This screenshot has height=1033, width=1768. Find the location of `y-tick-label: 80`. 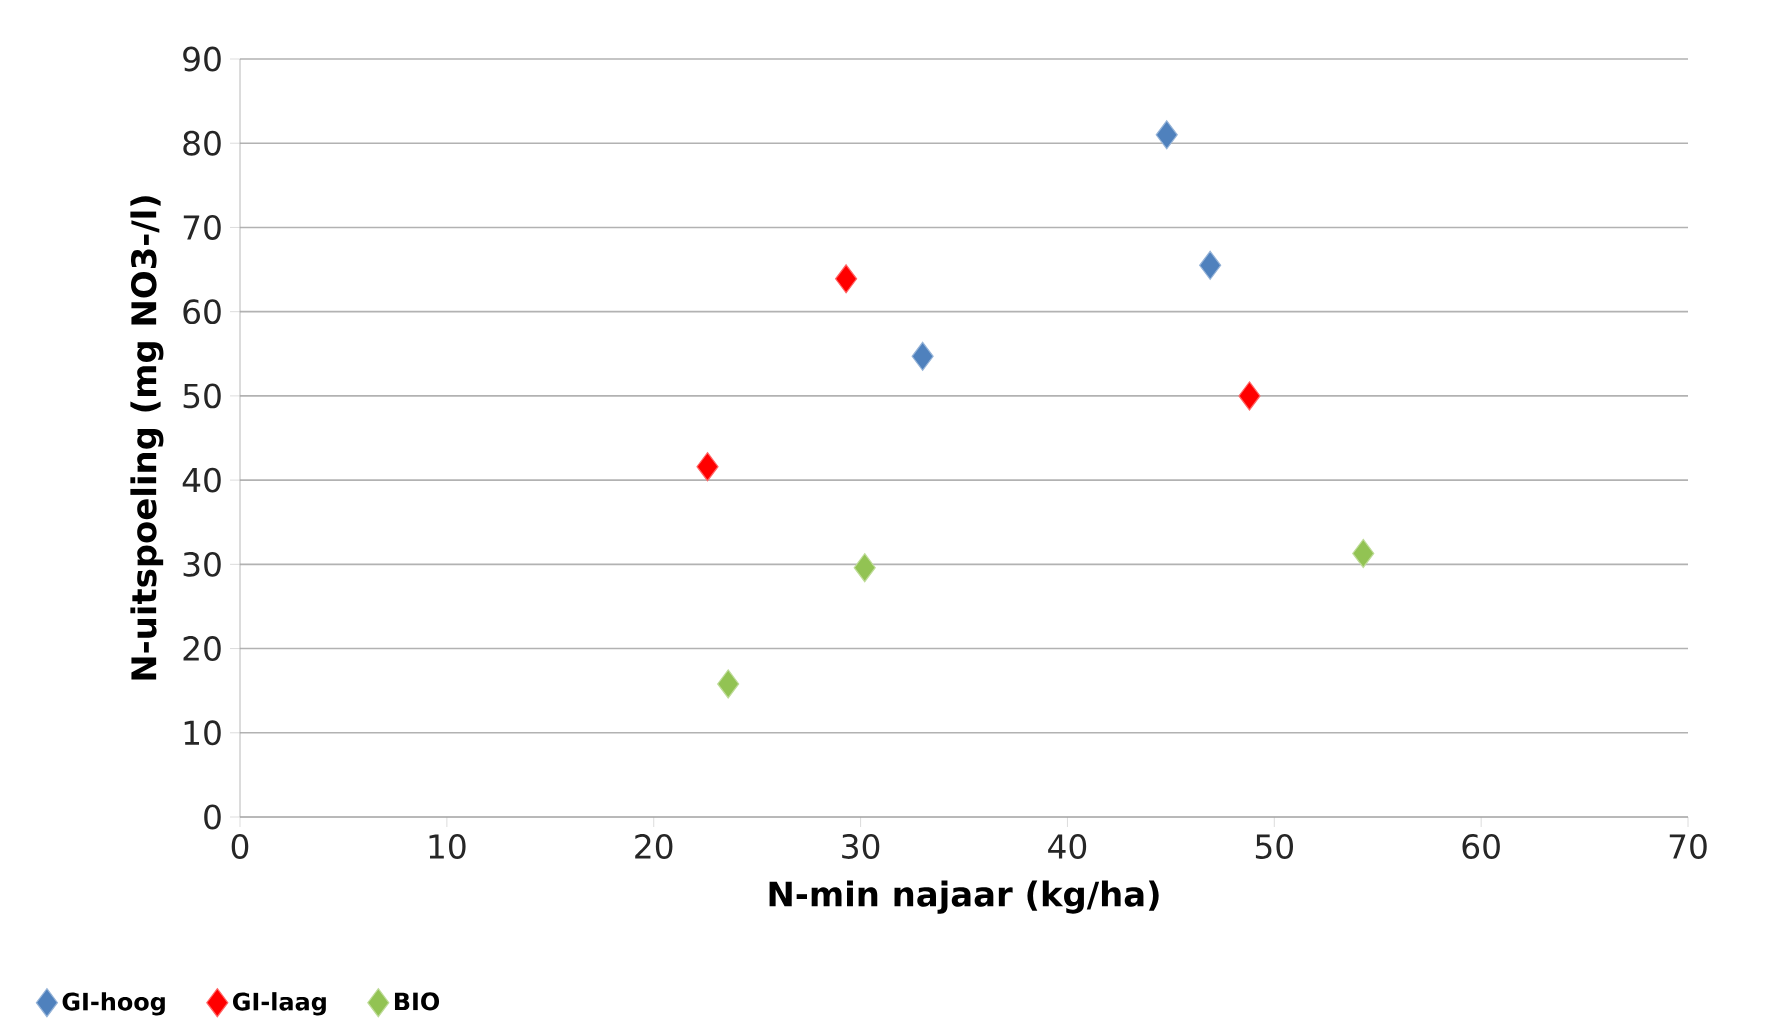

y-tick-label: 80 is located at coordinates (202, 143).